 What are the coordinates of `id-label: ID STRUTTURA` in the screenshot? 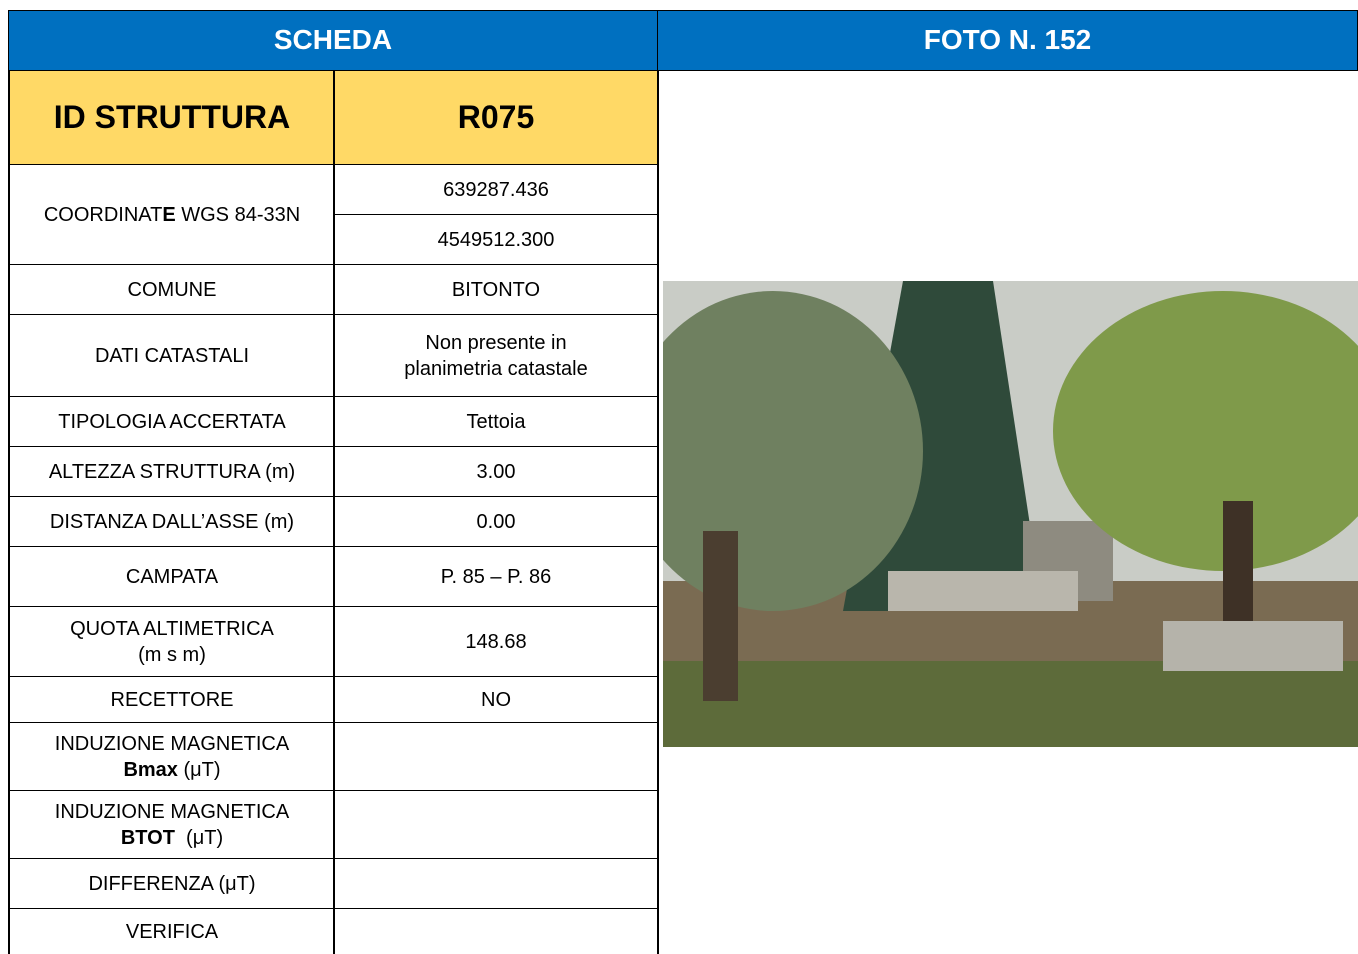 It's located at (172, 117).